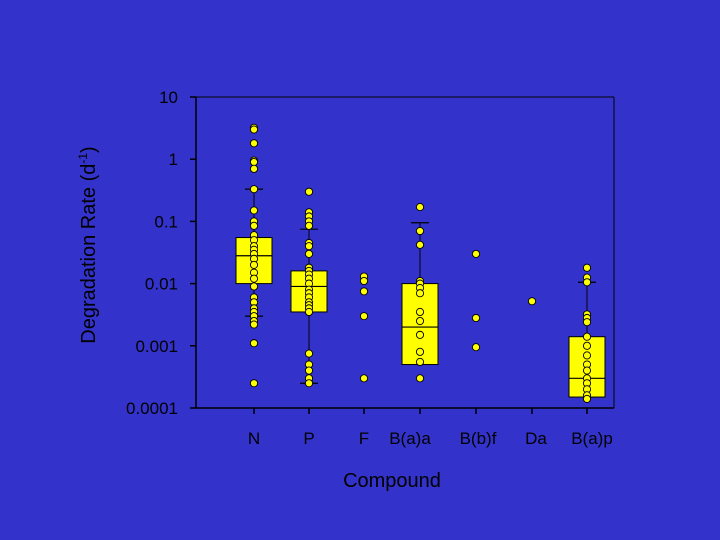  What do you see at coordinates (478, 438) in the screenshot?
I see `x-tick-label: B(b)f` at bounding box center [478, 438].